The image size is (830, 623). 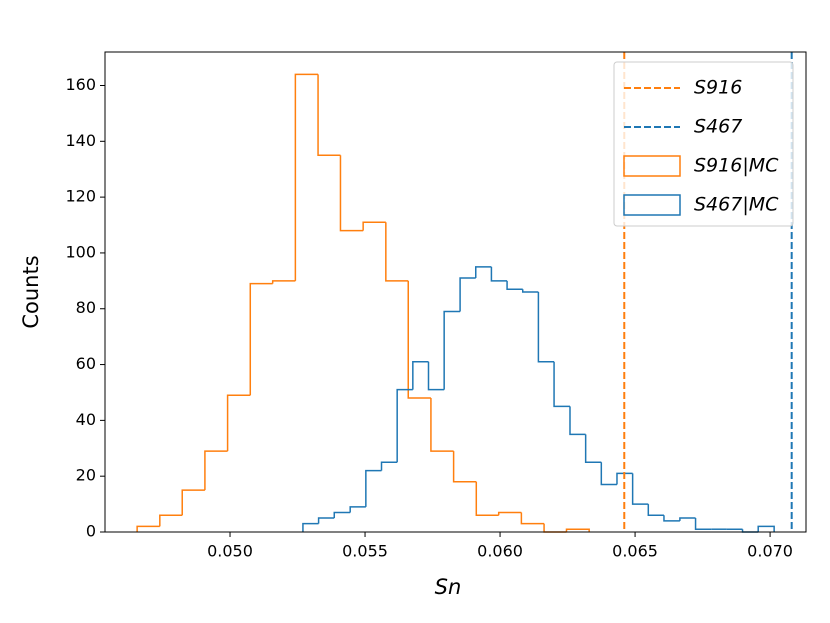 What do you see at coordinates (80, 140) in the screenshot?
I see `y-tick-label: 140` at bounding box center [80, 140].